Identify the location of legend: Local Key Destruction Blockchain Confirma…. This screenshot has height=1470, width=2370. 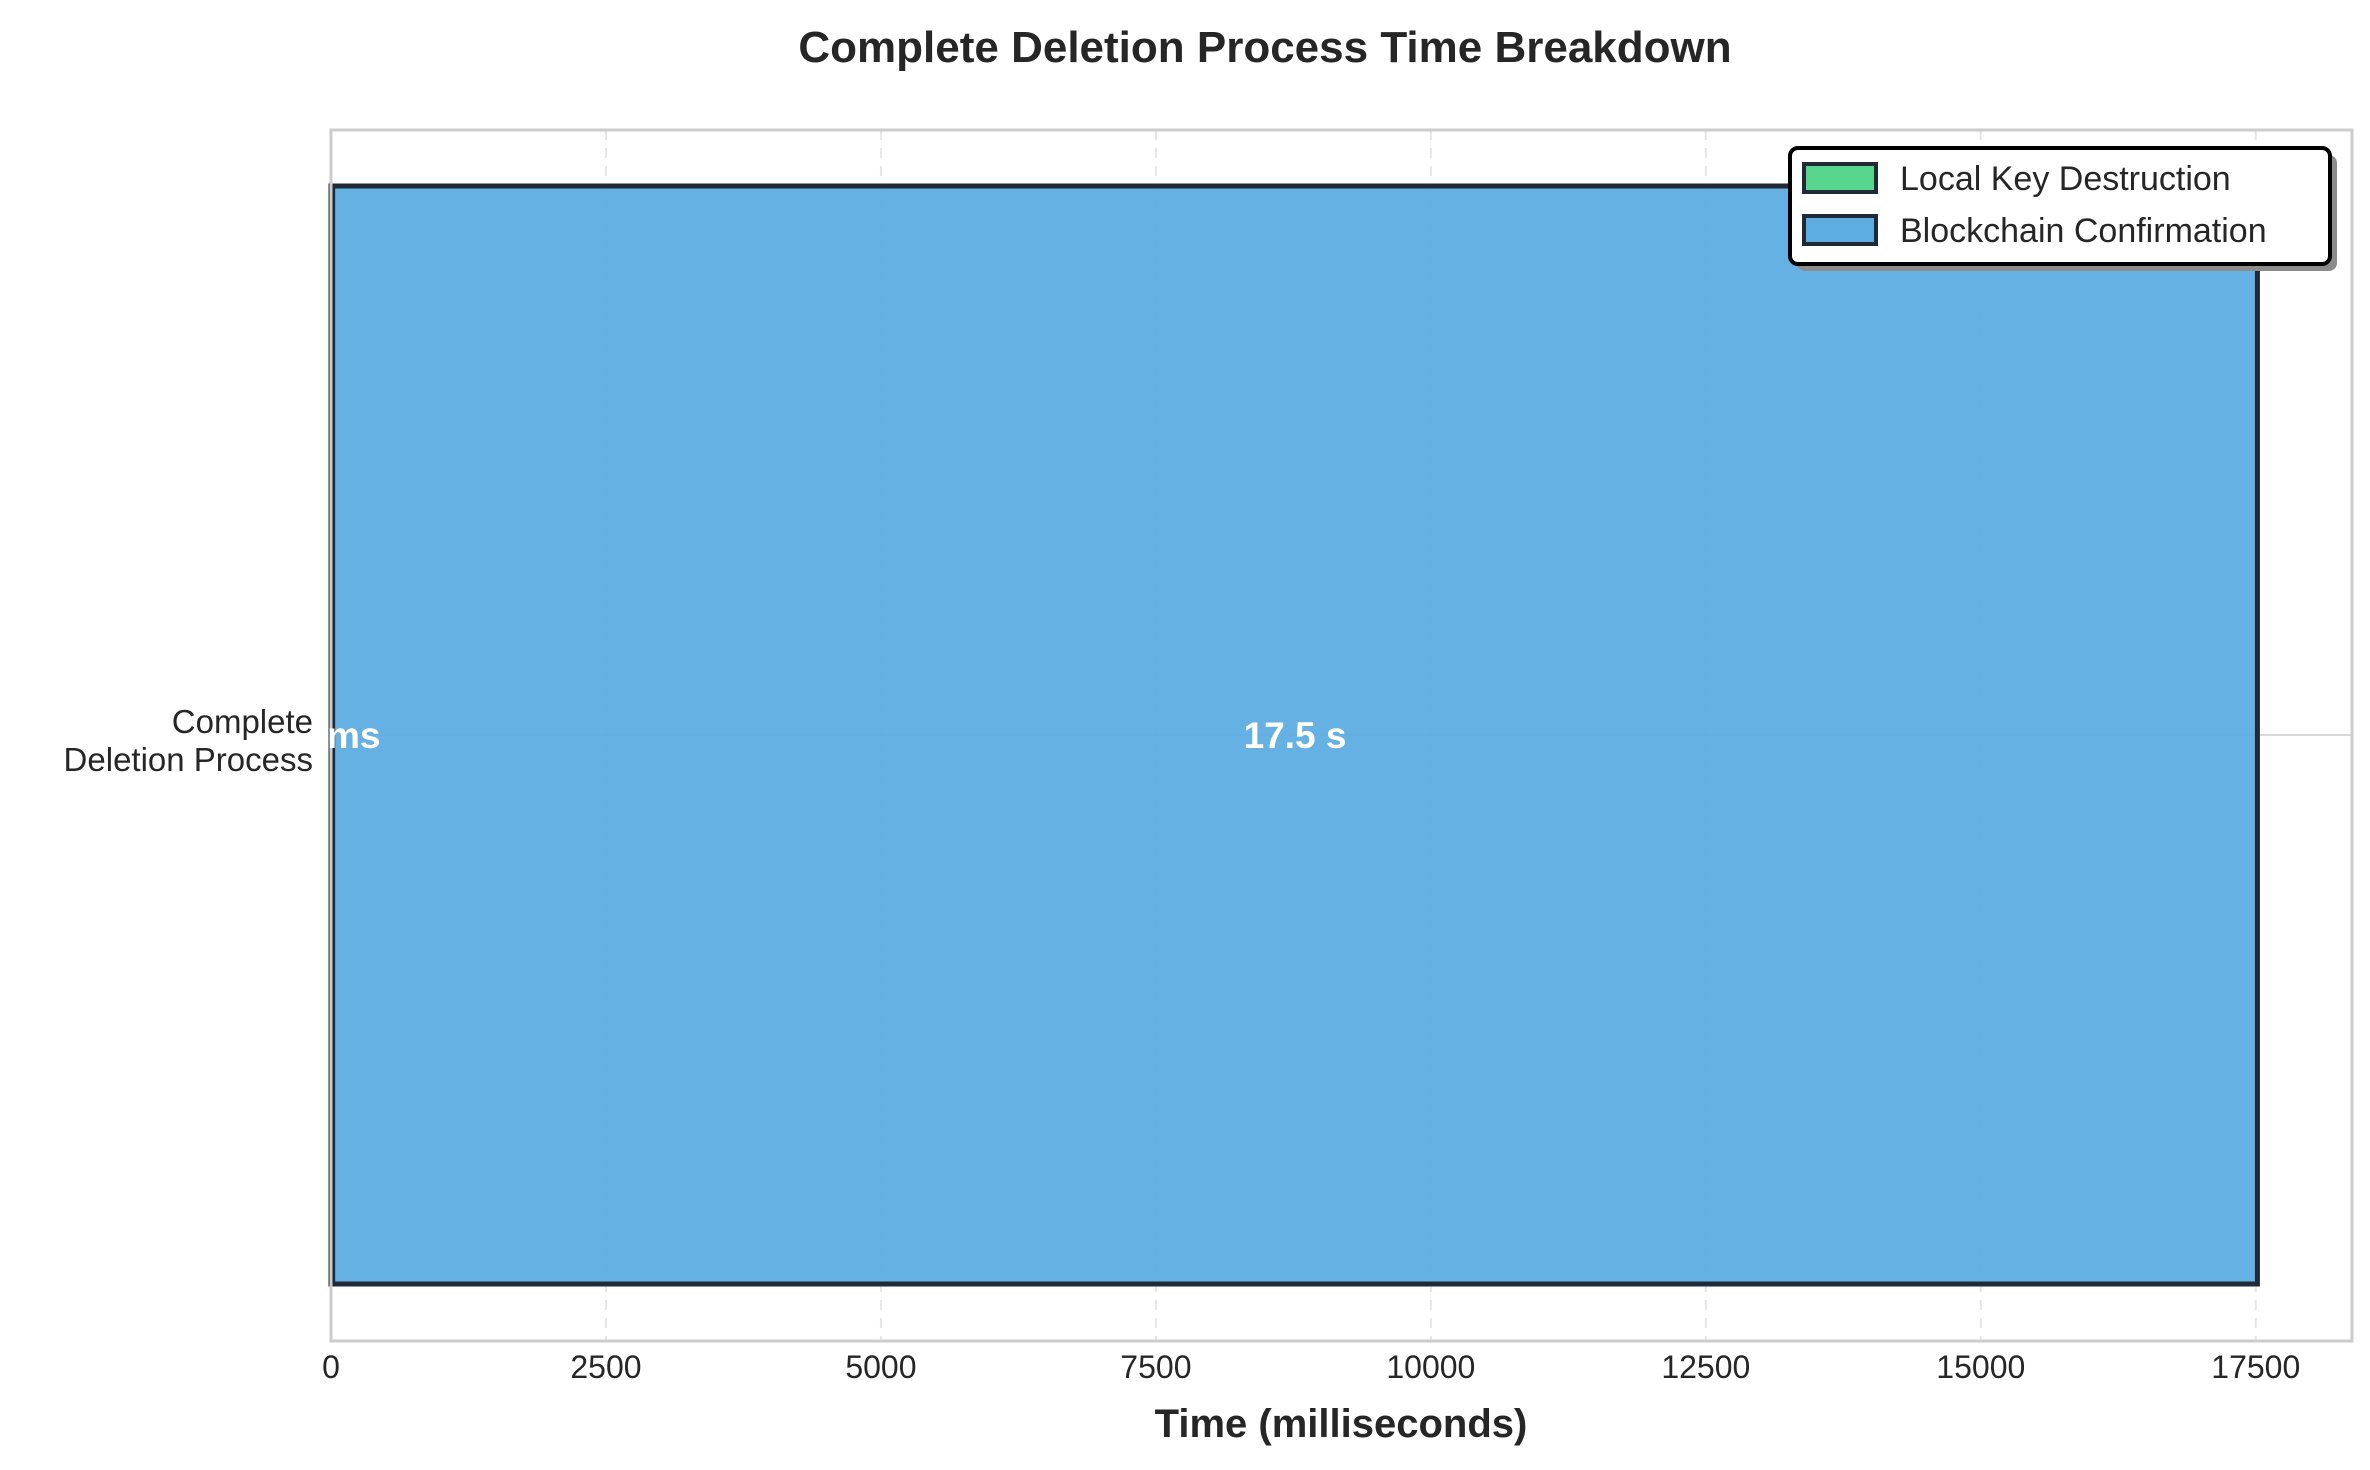
(2062, 208).